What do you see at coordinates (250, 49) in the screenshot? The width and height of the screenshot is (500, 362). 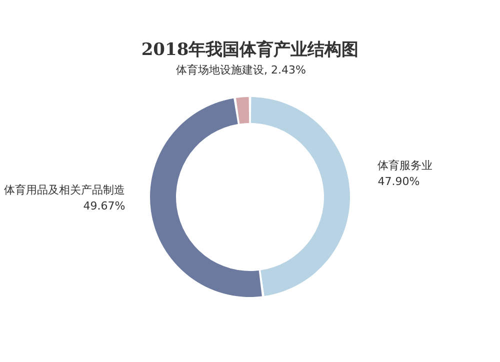 I see `chart-title: 2018年我国体育产业结构图` at bounding box center [250, 49].